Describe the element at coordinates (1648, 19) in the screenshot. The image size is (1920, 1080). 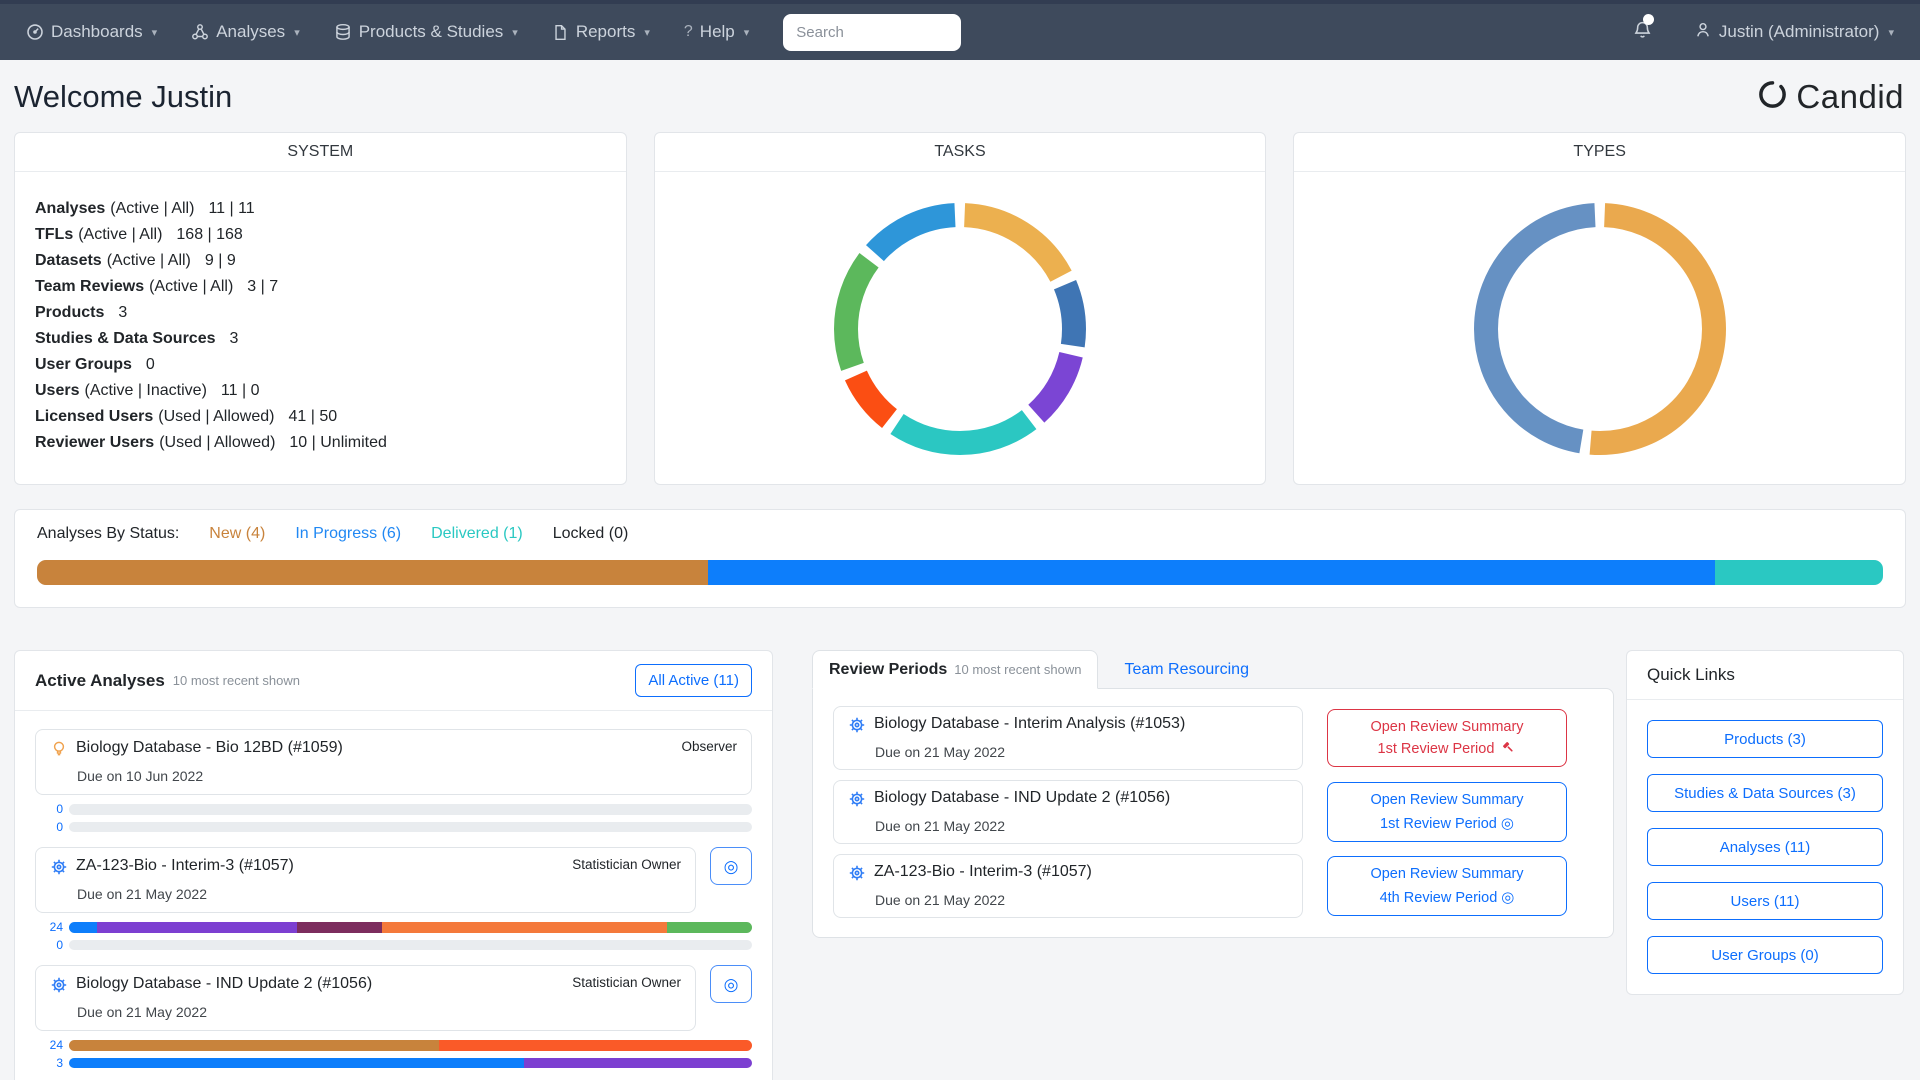
I see `notification-badge` at that location.